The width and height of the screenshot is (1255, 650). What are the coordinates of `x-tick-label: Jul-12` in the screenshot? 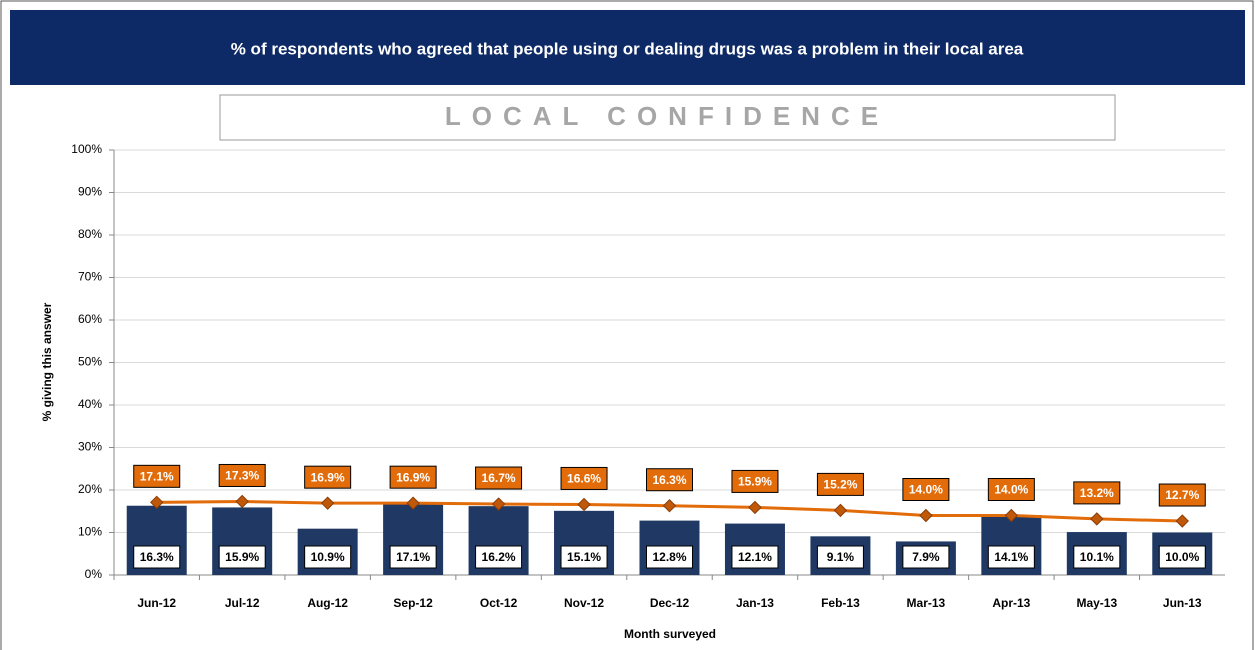 It's located at (242, 603).